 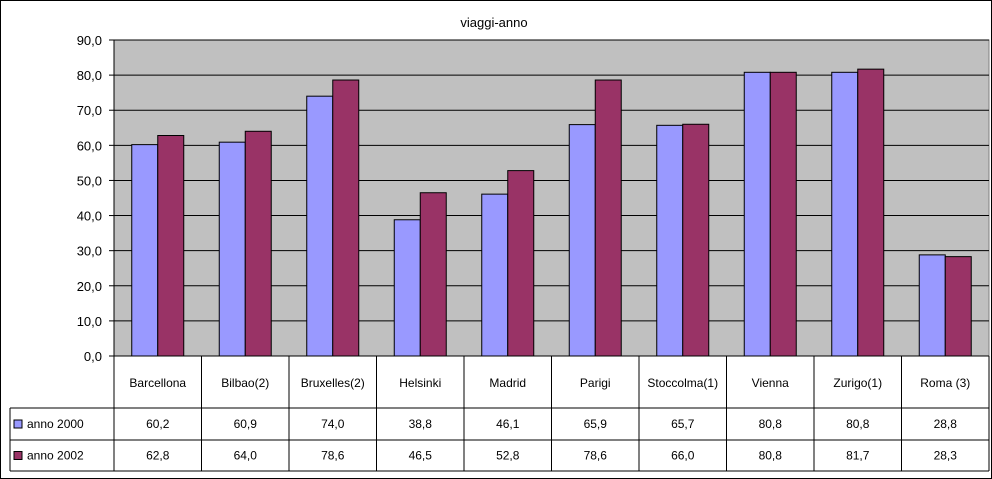 I want to click on category-label: Barcellona, so click(x=157, y=383).